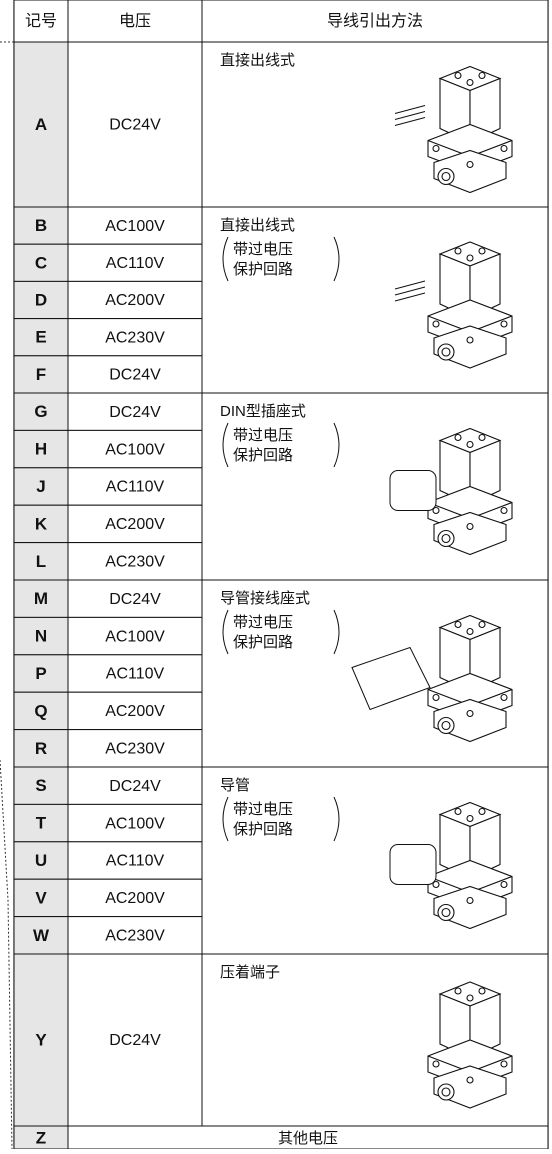 This screenshot has height=1154, width=552. I want to click on code: P, so click(40, 673).